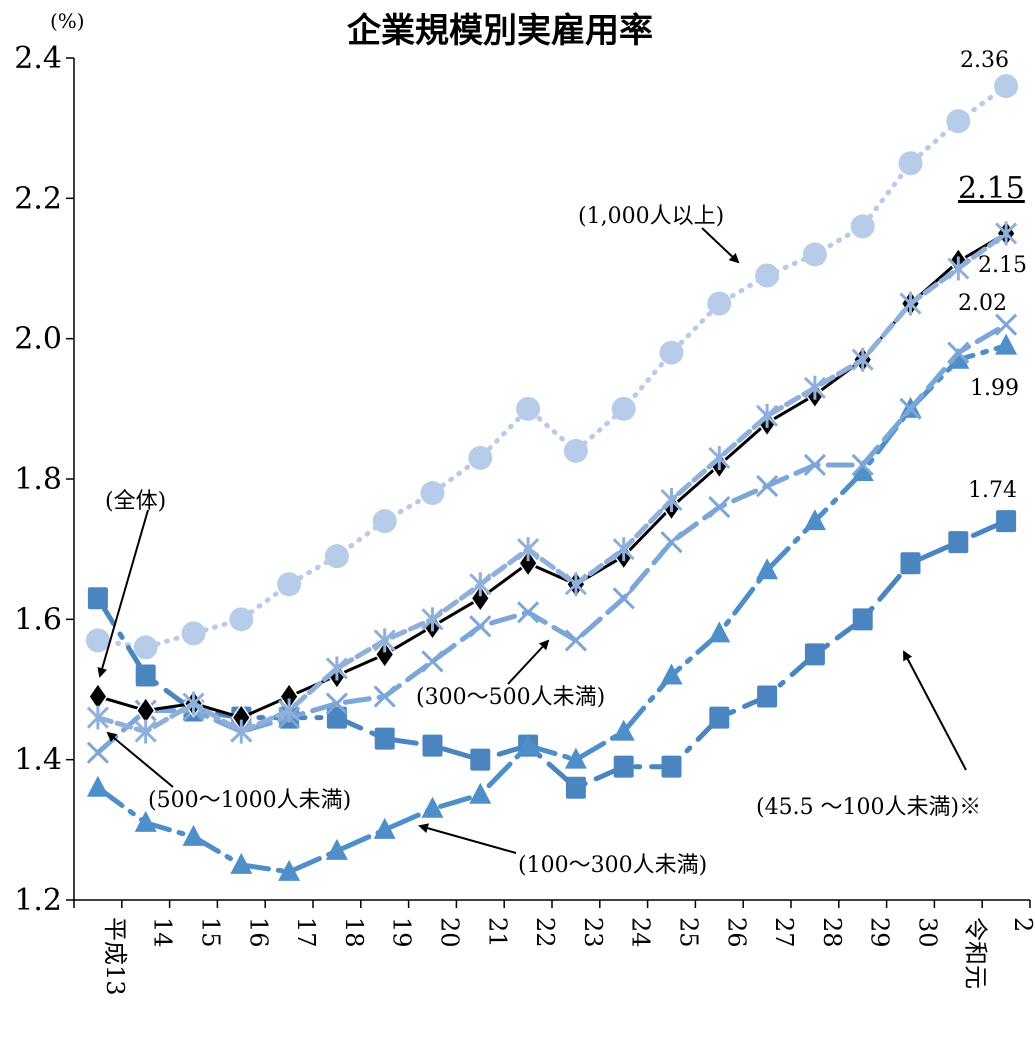  What do you see at coordinates (115, 956) in the screenshot?
I see `x-tick-label: 平成13` at bounding box center [115, 956].